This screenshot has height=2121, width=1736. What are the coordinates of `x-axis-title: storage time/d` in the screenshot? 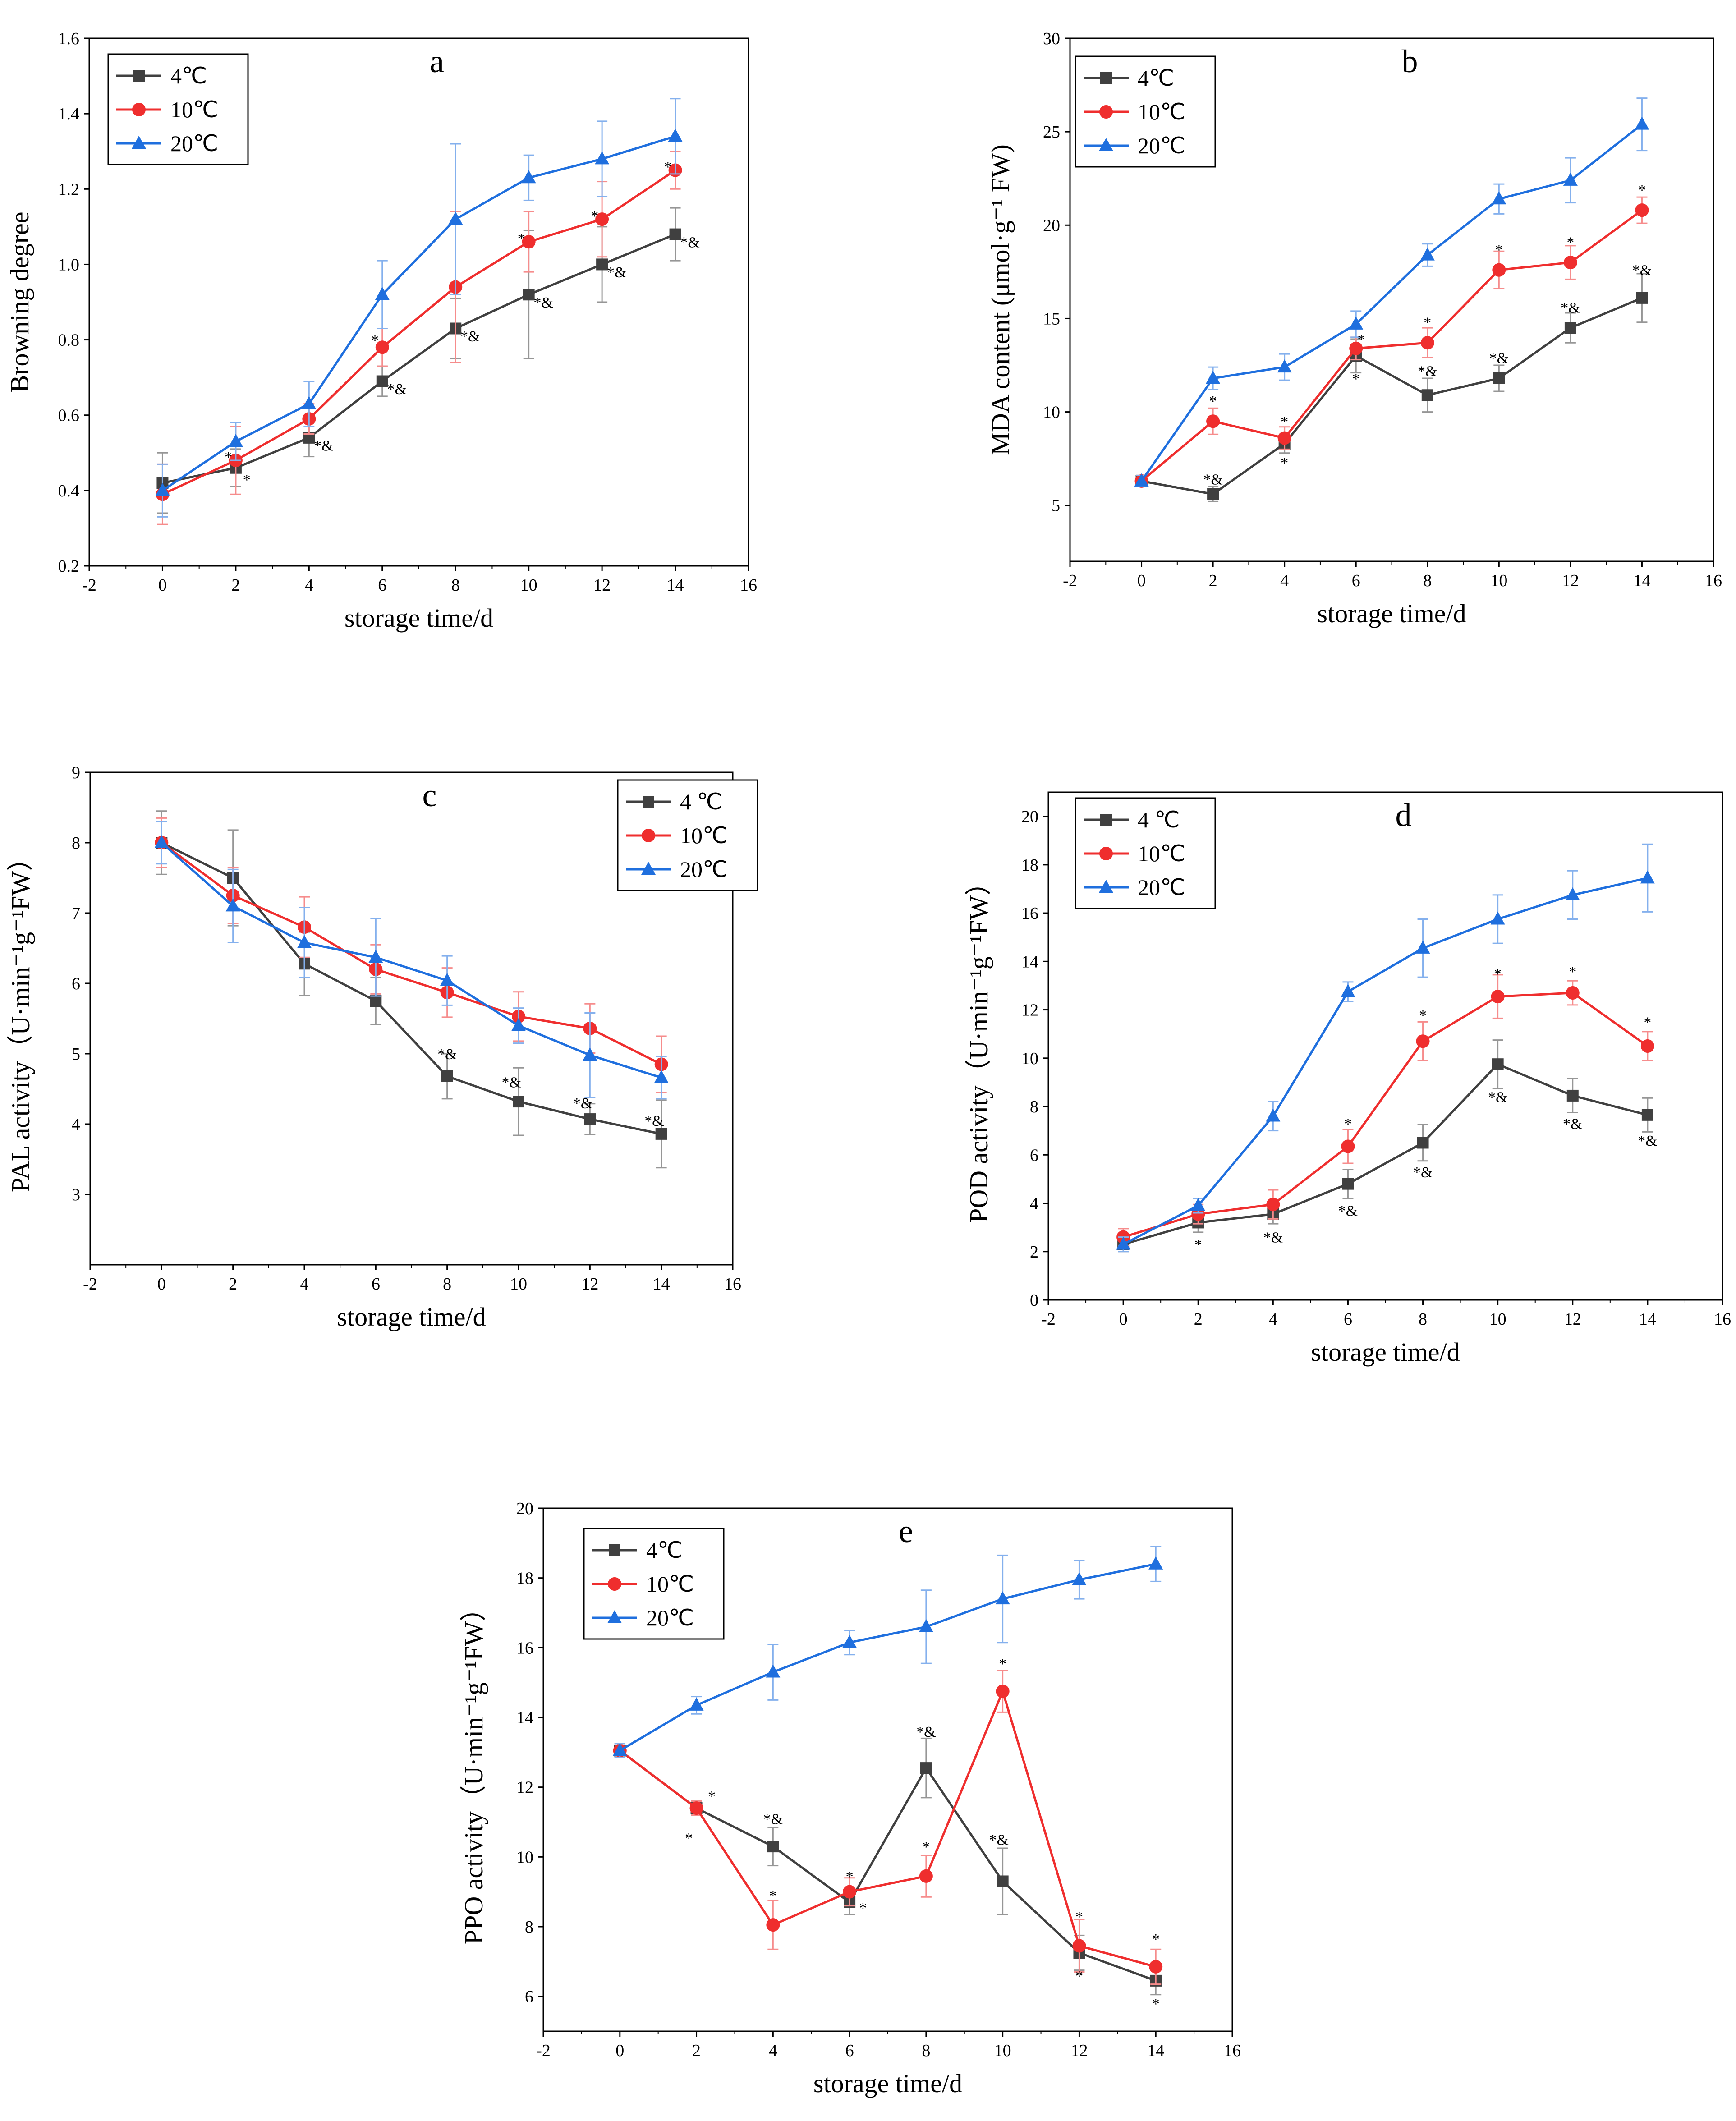 It's located at (888, 2083).